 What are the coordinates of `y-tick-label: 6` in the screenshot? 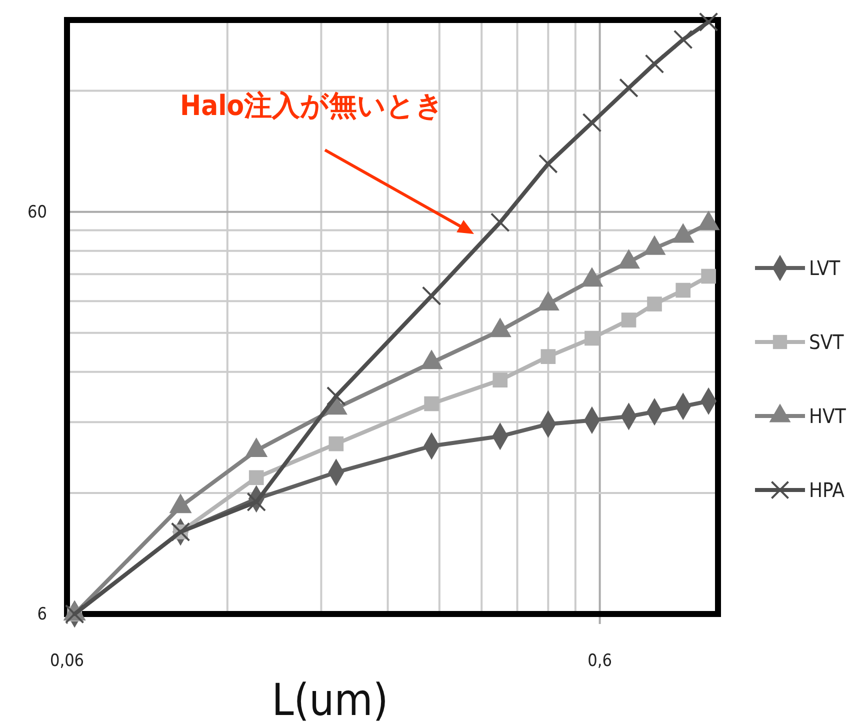 It's located at (42, 614).